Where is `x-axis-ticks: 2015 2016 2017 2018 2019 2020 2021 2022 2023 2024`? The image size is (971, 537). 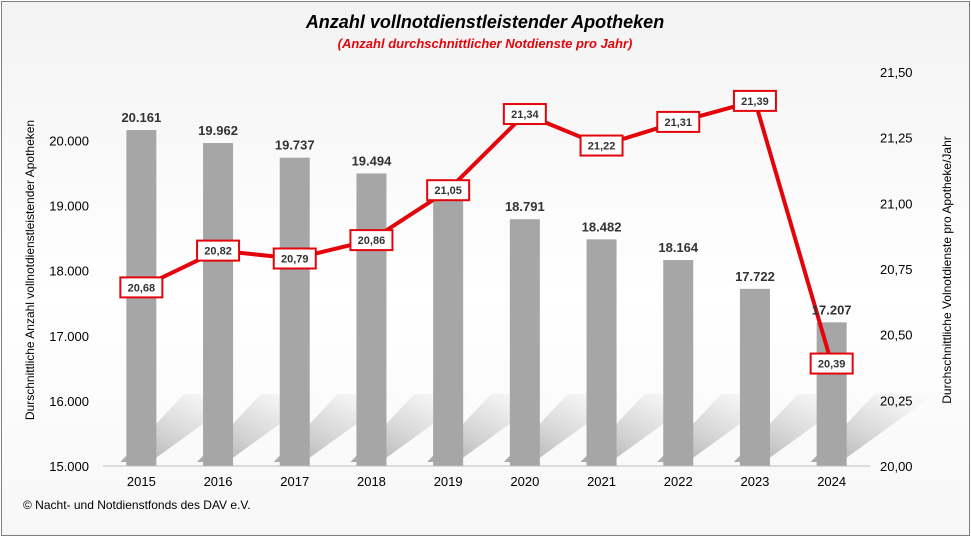 x-axis-ticks: 2015 2016 2017 2018 2019 2020 2021 2022 2023 2024 is located at coordinates (486, 481).